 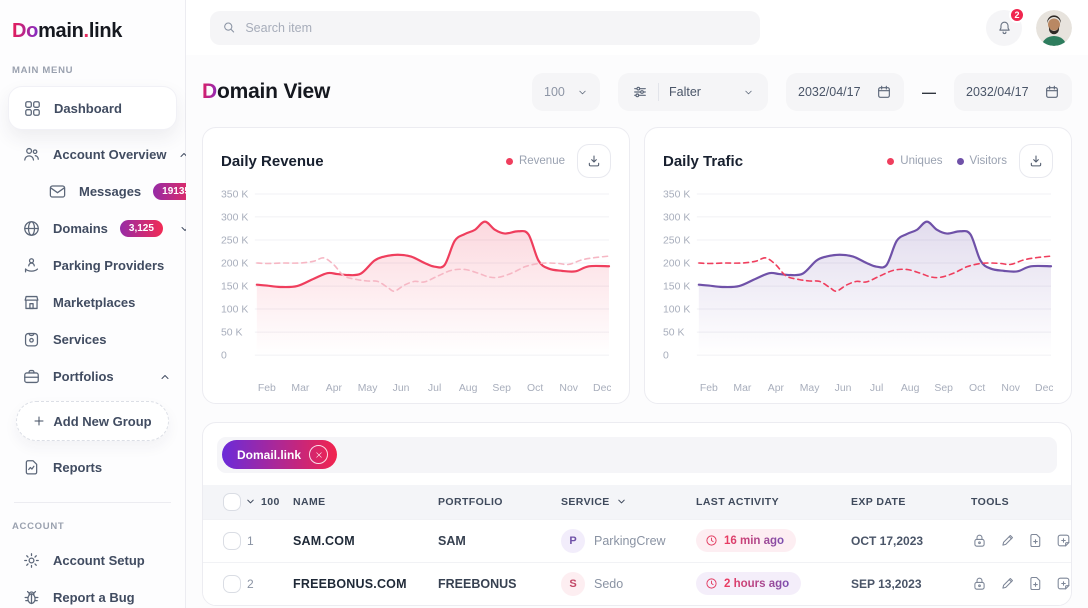 I want to click on storefront-icon, so click(x=31, y=302).